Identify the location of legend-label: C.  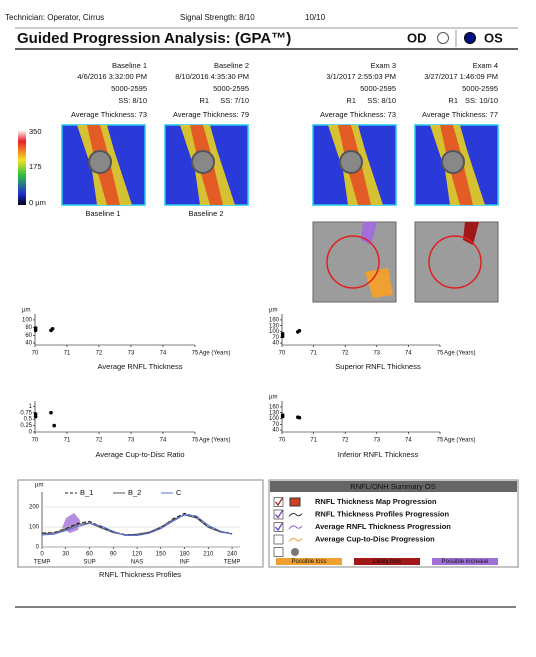
(179, 492).